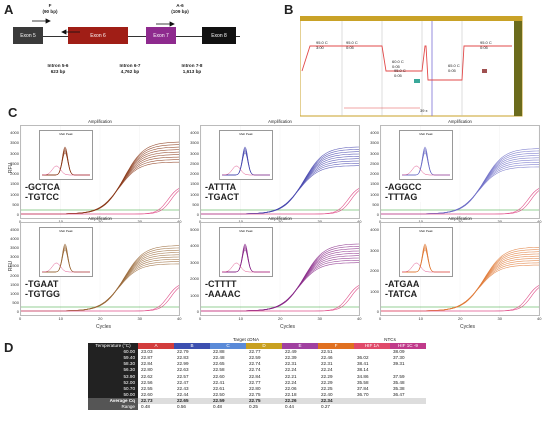 This screenshot has height=422, width=560. What do you see at coordinates (291, 388) in the screenshot?
I see `cq-cell: 22.06` at bounding box center [291, 388].